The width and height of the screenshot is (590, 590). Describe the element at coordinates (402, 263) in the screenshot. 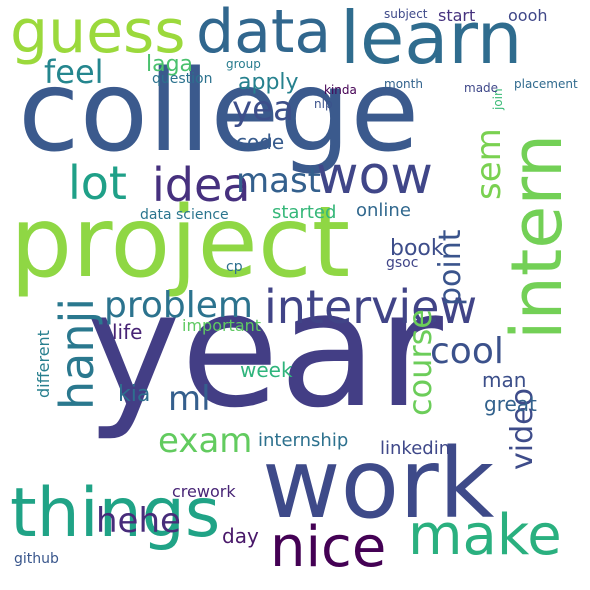

I see `word-gsoc: gsoc` at that location.